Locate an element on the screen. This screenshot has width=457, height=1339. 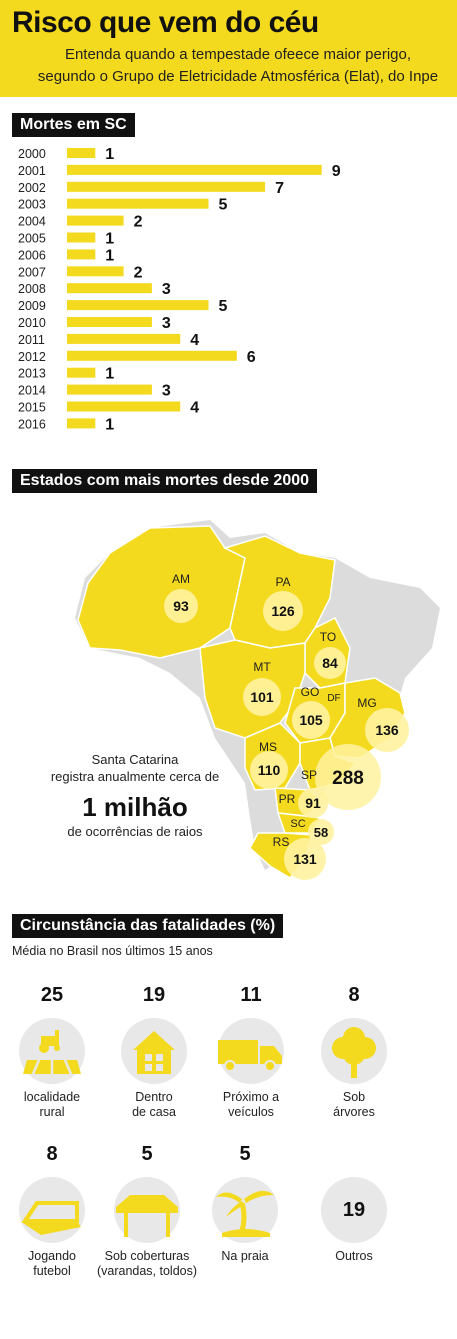
year-label: 2002 is located at coordinates (32, 188).